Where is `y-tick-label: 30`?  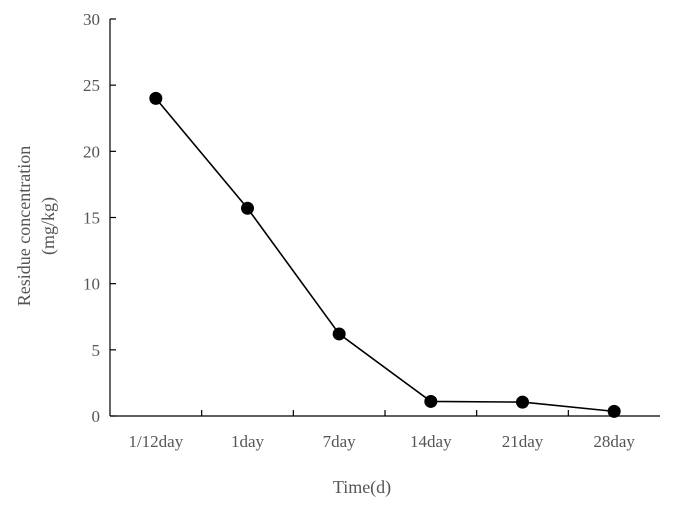 y-tick-label: 30 is located at coordinates (91, 19).